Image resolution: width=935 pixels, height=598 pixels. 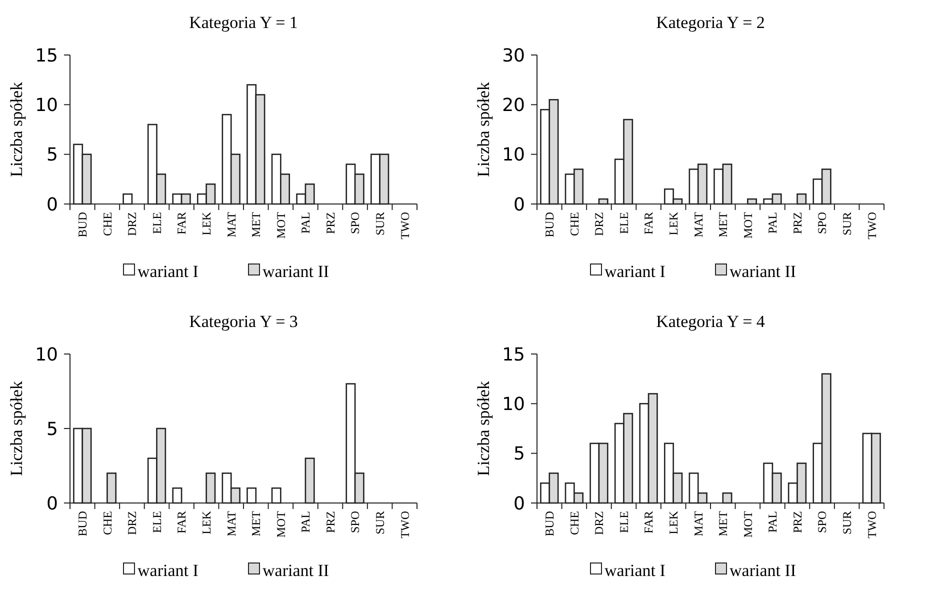 What do you see at coordinates (243, 22) in the screenshot?
I see `chart-title: Kategoria Y = 1` at bounding box center [243, 22].